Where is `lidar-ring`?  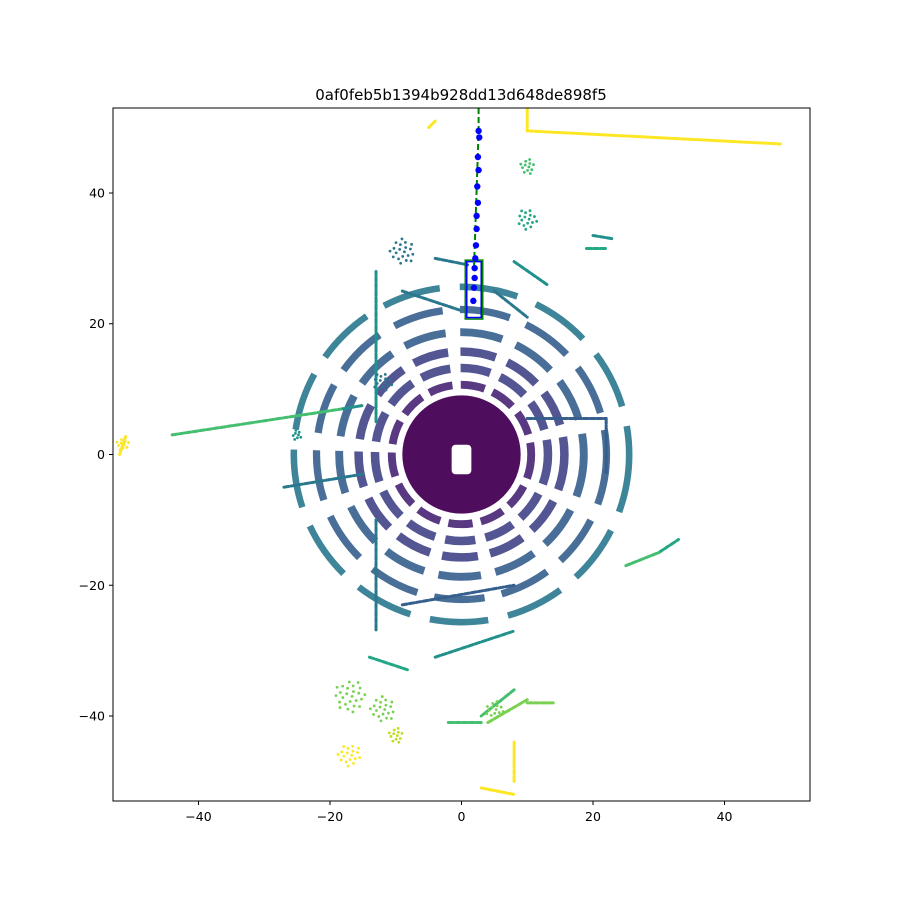 lidar-ring is located at coordinates (461, 454).